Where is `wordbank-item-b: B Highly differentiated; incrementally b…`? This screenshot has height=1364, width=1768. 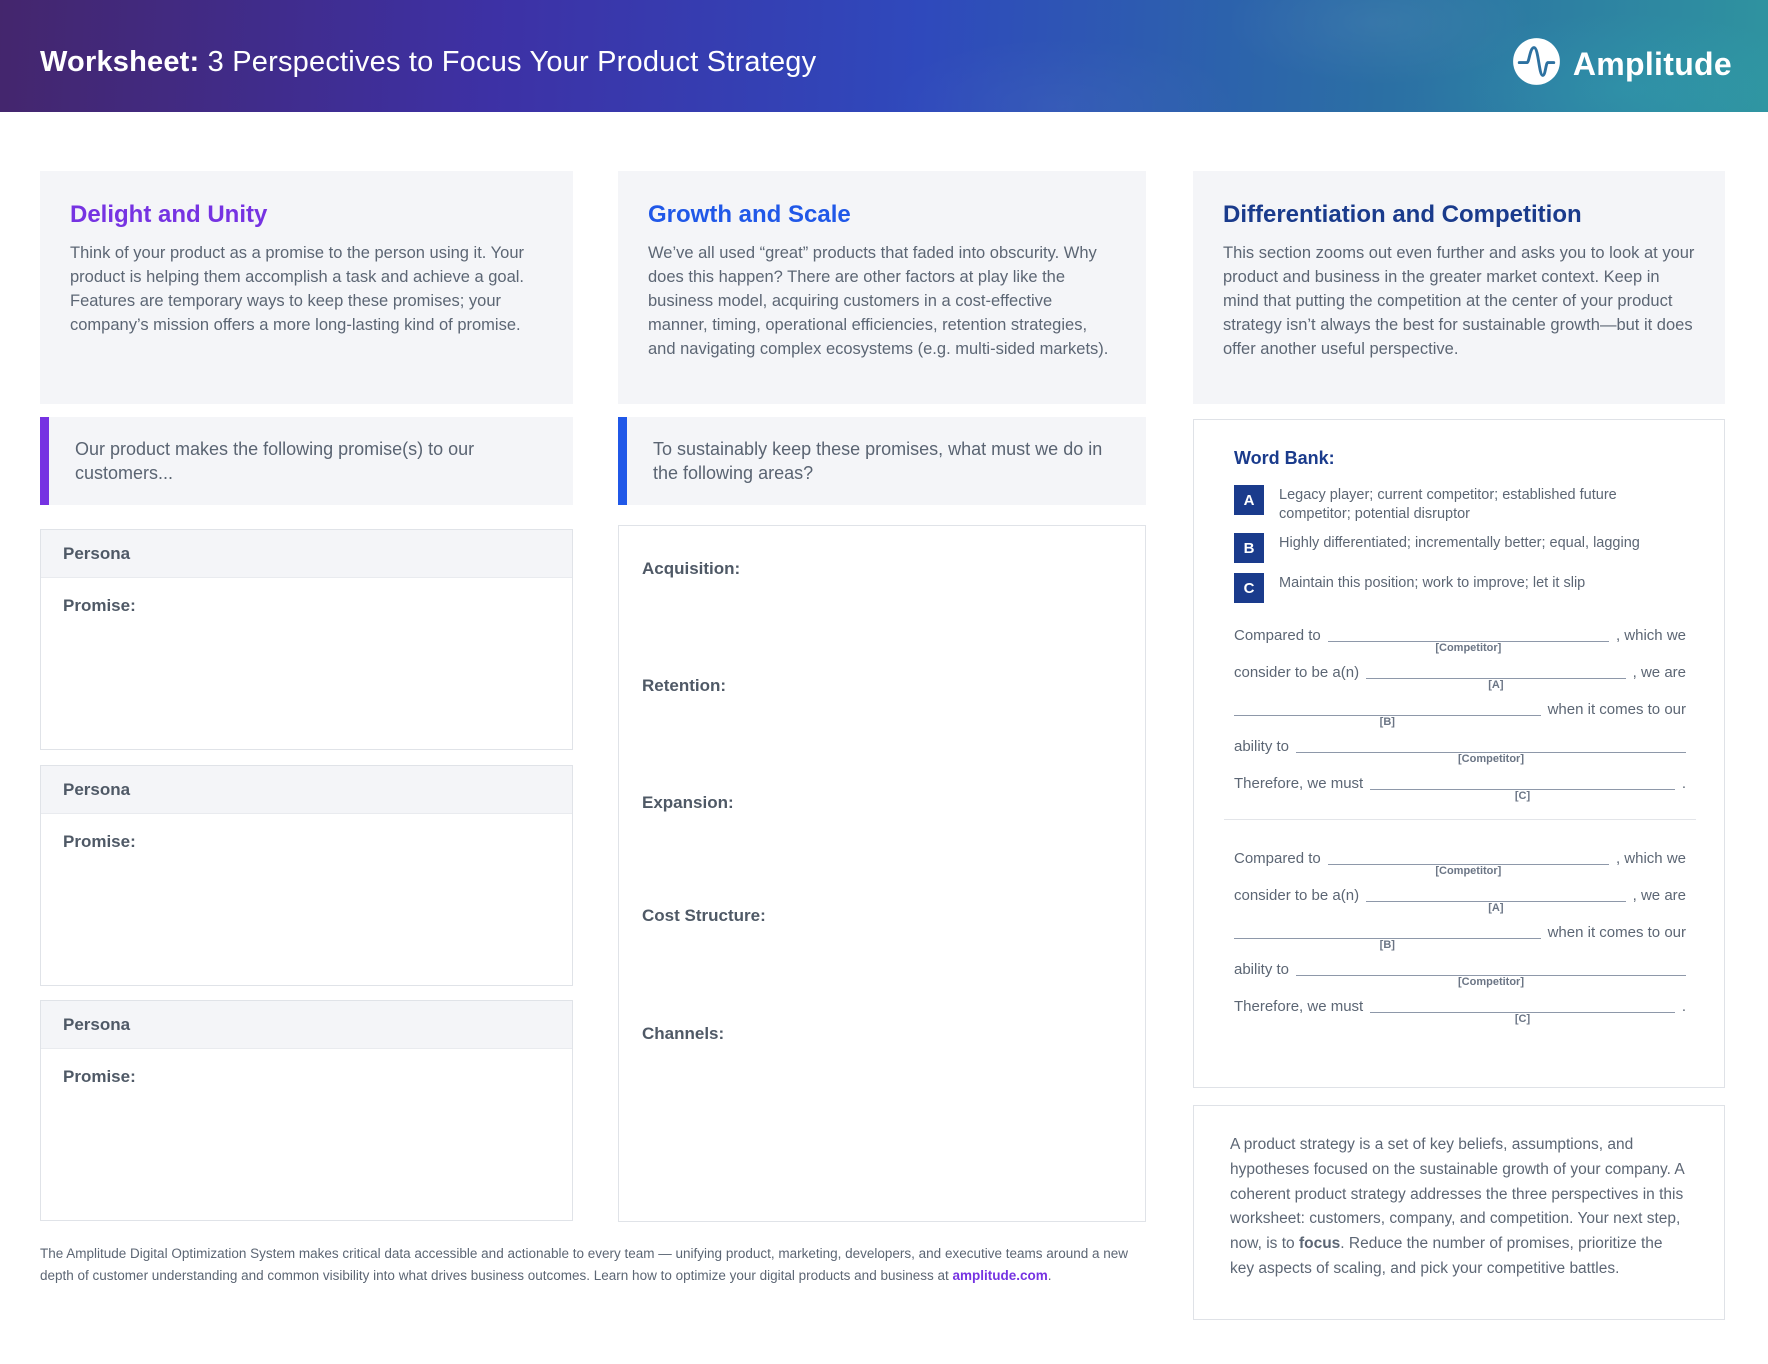
wordbank-item-b: B Highly differentiated; incrementally b… is located at coordinates (1460, 548).